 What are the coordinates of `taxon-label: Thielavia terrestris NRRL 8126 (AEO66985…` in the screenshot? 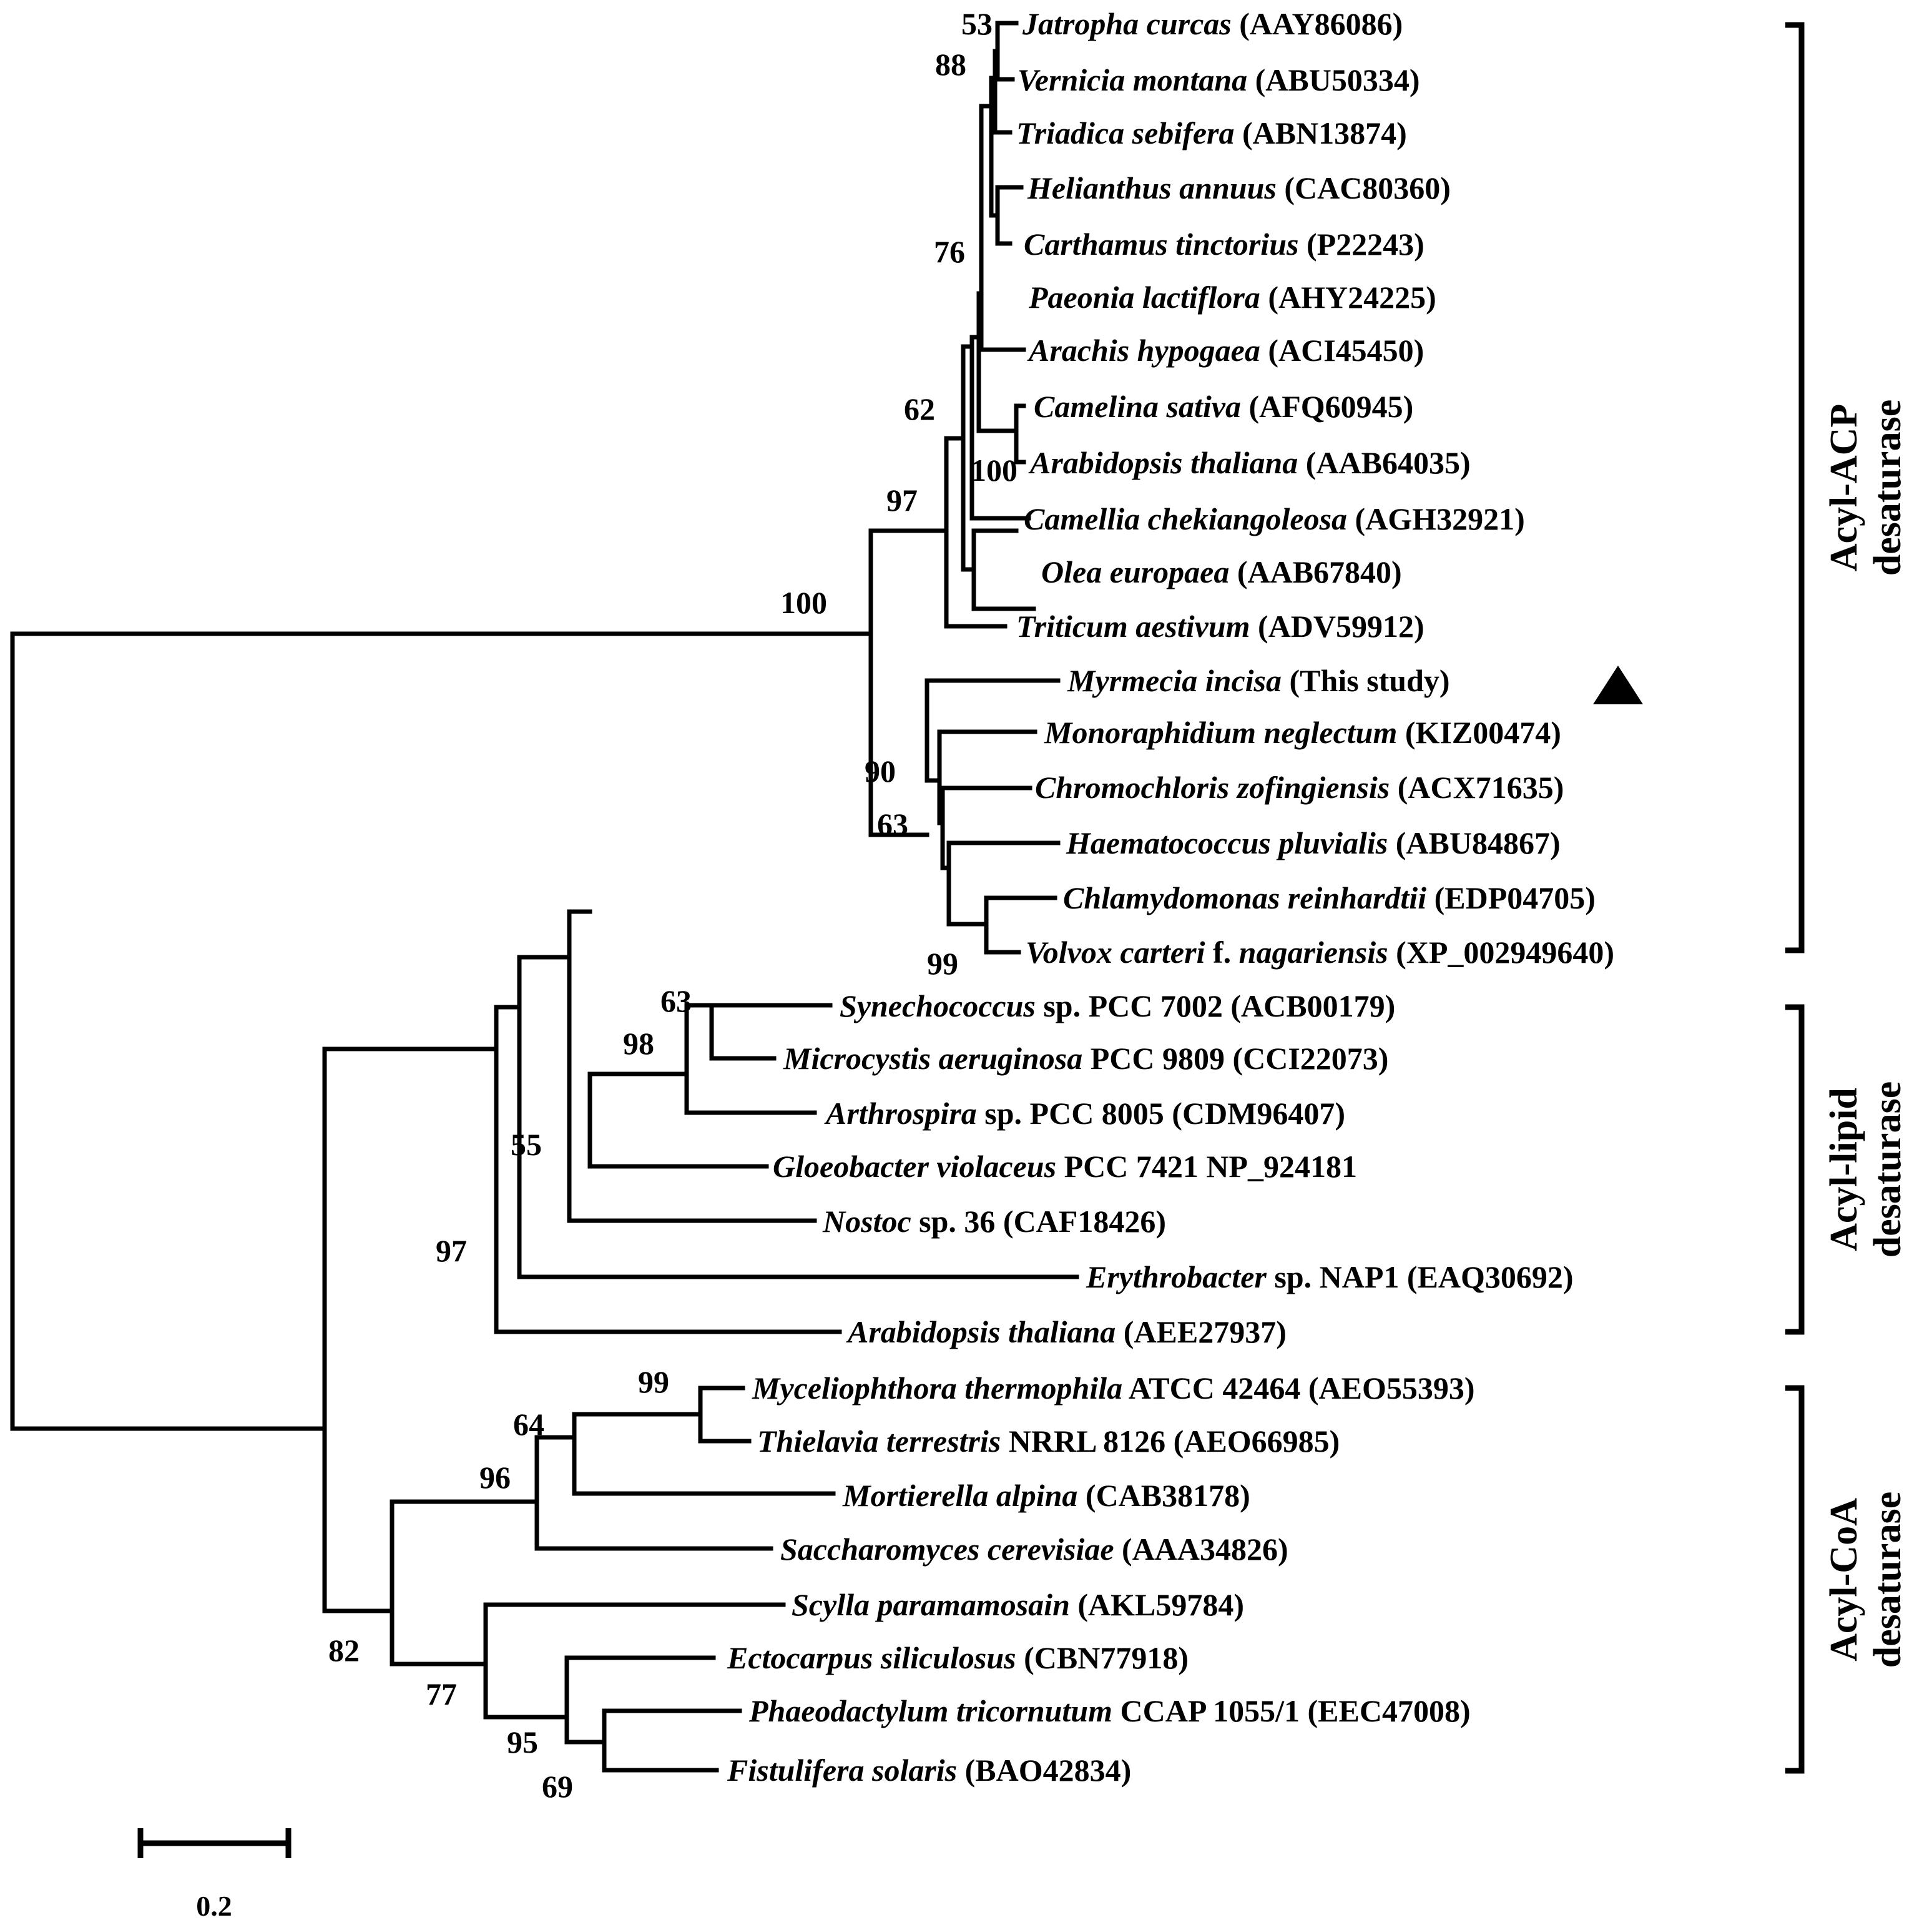 It's located at (1048, 1442).